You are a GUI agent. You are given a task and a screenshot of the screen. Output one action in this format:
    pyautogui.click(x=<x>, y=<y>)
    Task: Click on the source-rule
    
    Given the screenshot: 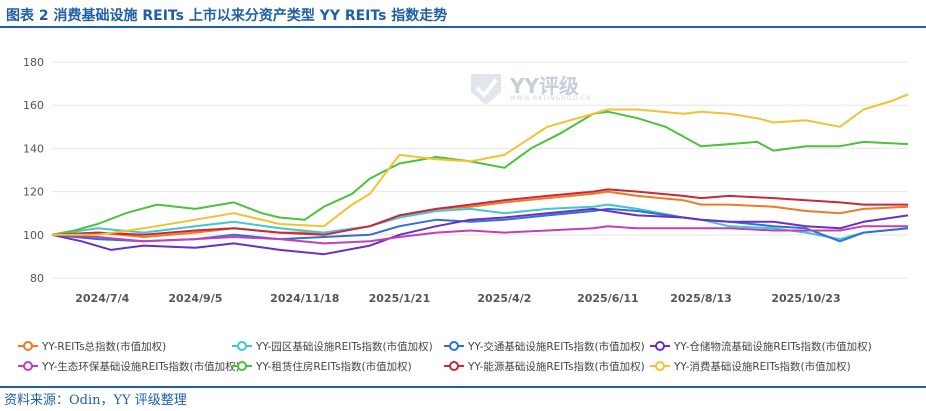 What is the action you would take?
    pyautogui.click(x=463, y=387)
    